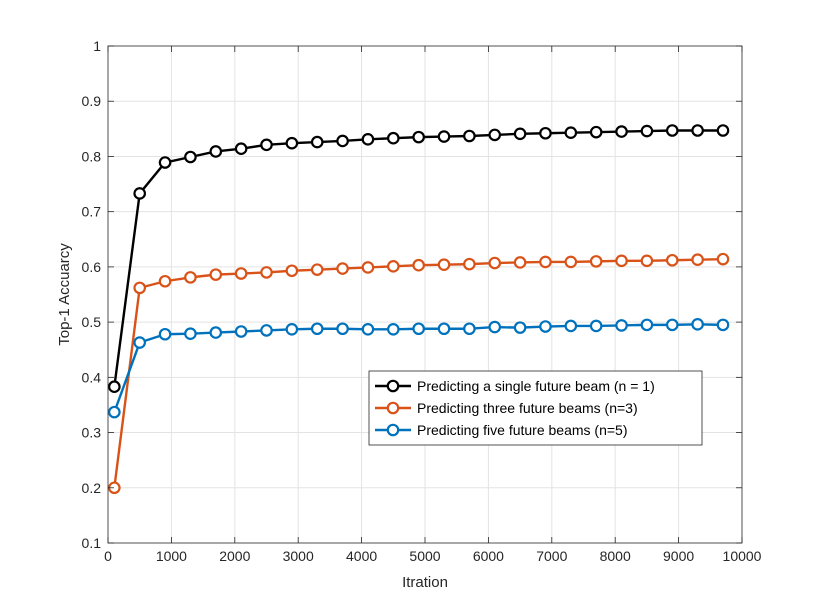  Describe the element at coordinates (92, 101) in the screenshot. I see `y-tick-label: 0.9` at that location.